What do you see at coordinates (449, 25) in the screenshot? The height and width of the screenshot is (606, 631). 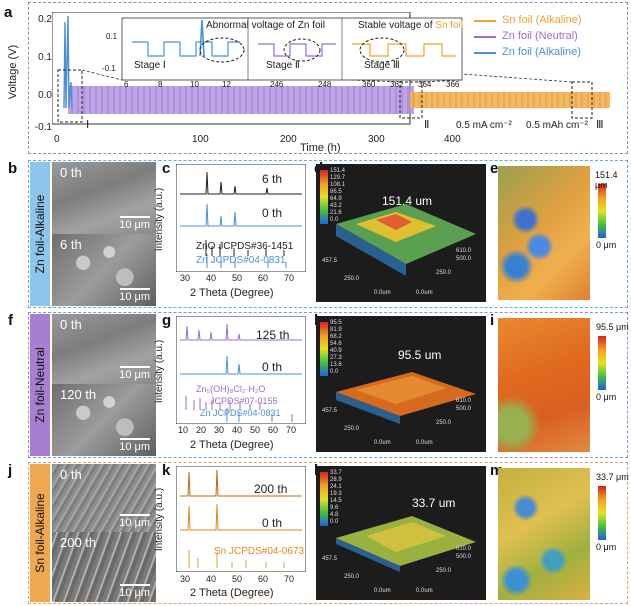 I see `annotation-stable-sn: Sn foil` at bounding box center [449, 25].